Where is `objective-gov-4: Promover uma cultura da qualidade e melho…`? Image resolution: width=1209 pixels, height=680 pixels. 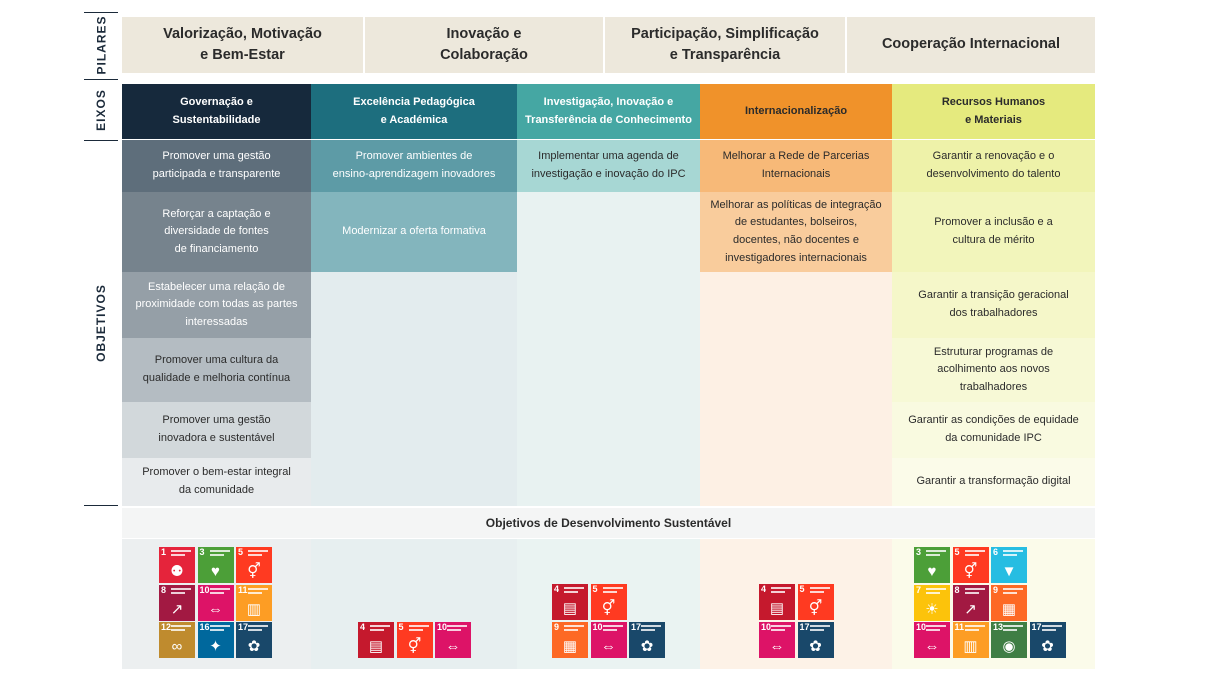
objective-gov-4: Promover uma cultura da qualidade e melho… is located at coordinates (216, 370).